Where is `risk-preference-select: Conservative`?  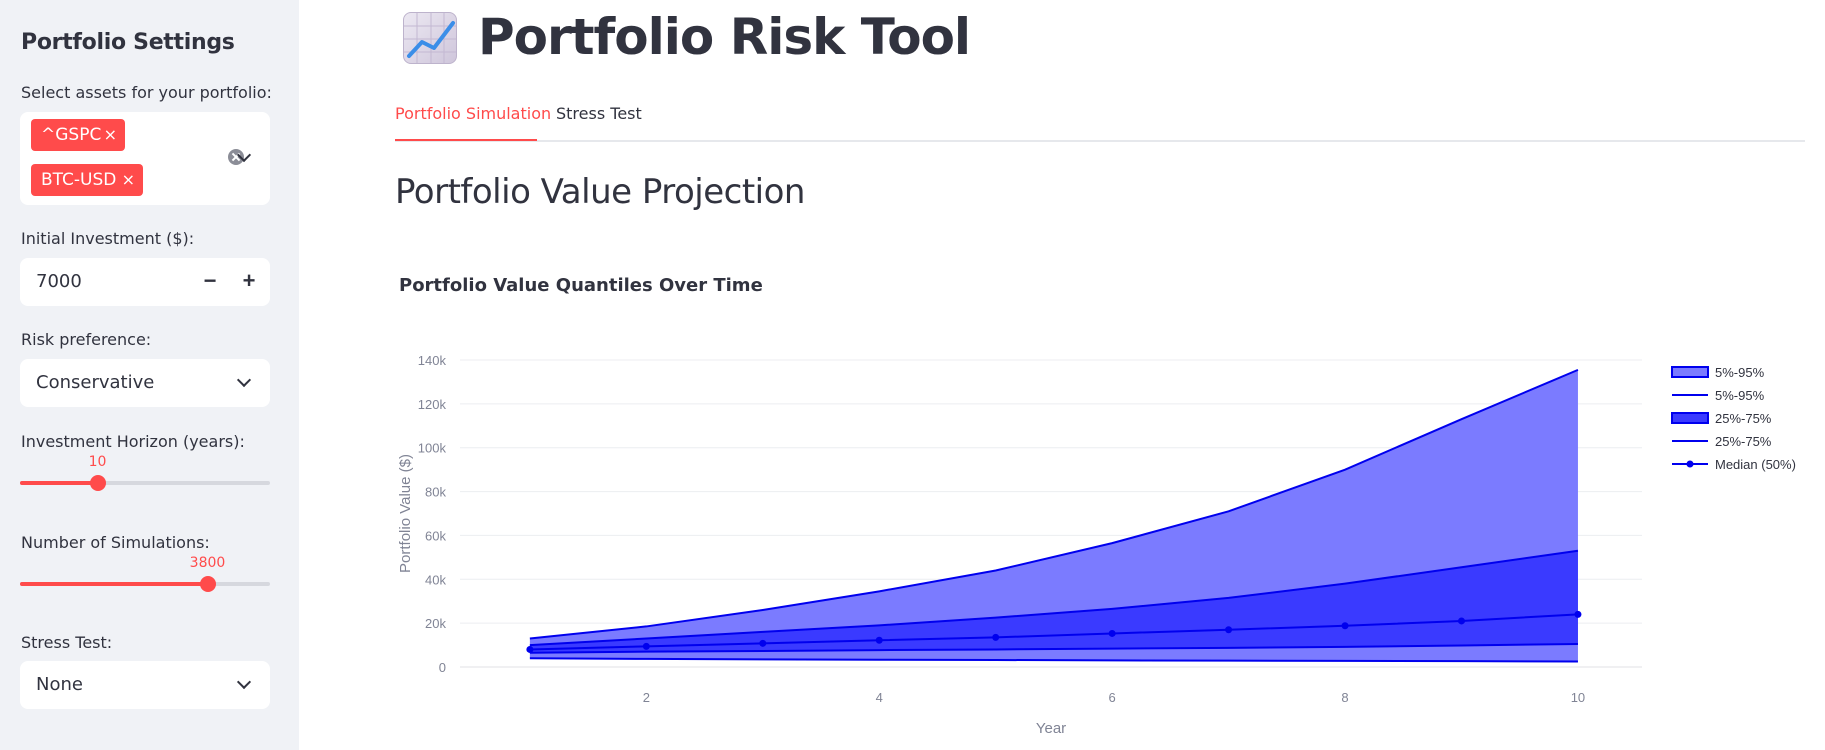 risk-preference-select: Conservative is located at coordinates (145, 383).